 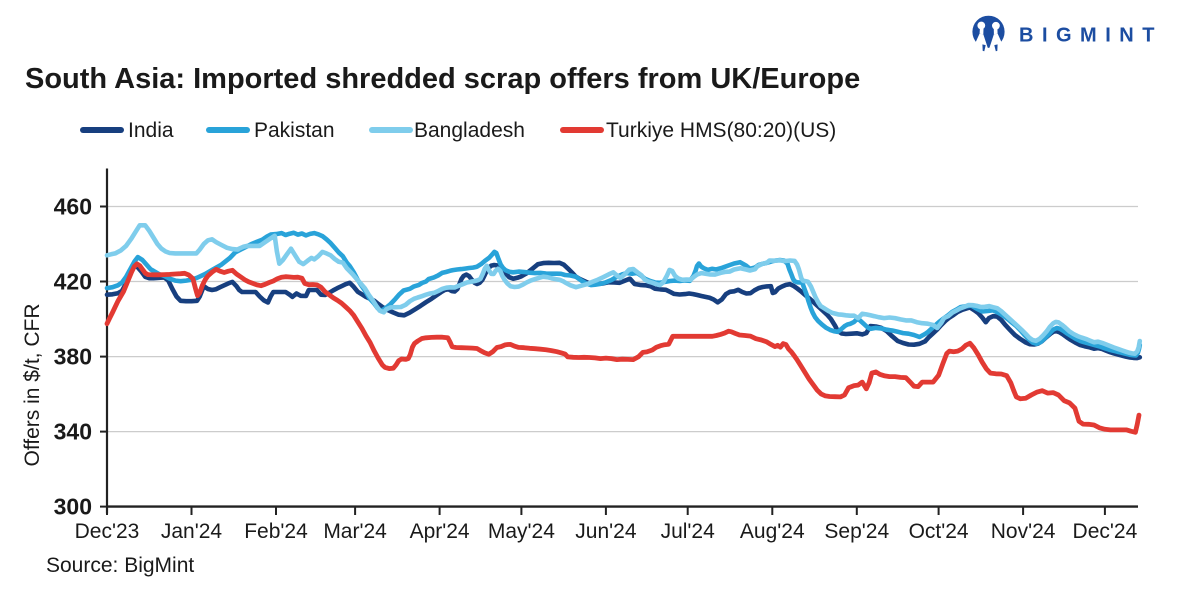 I want to click on svg-text: 460, so click(x=73, y=207).